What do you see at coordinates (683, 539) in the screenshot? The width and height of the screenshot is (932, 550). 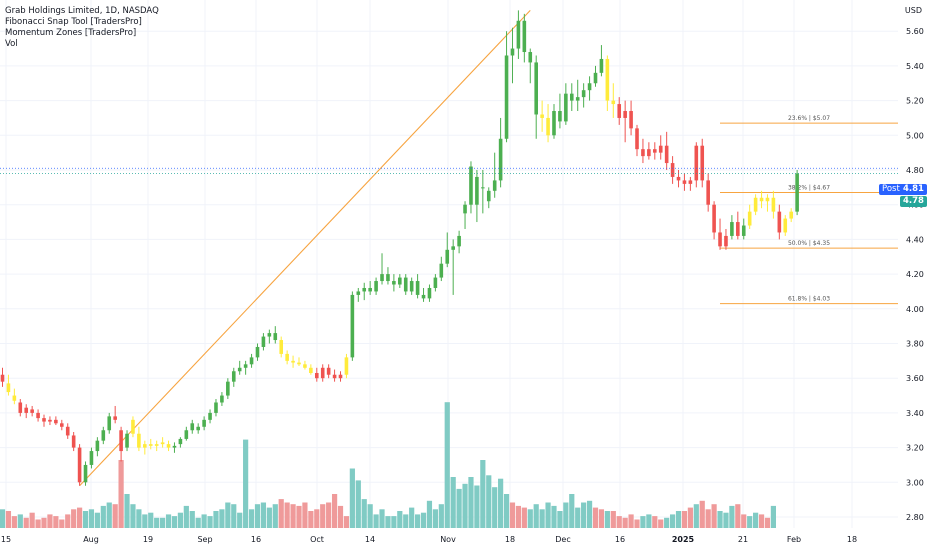 I see `x-tick-label: 2025` at bounding box center [683, 539].